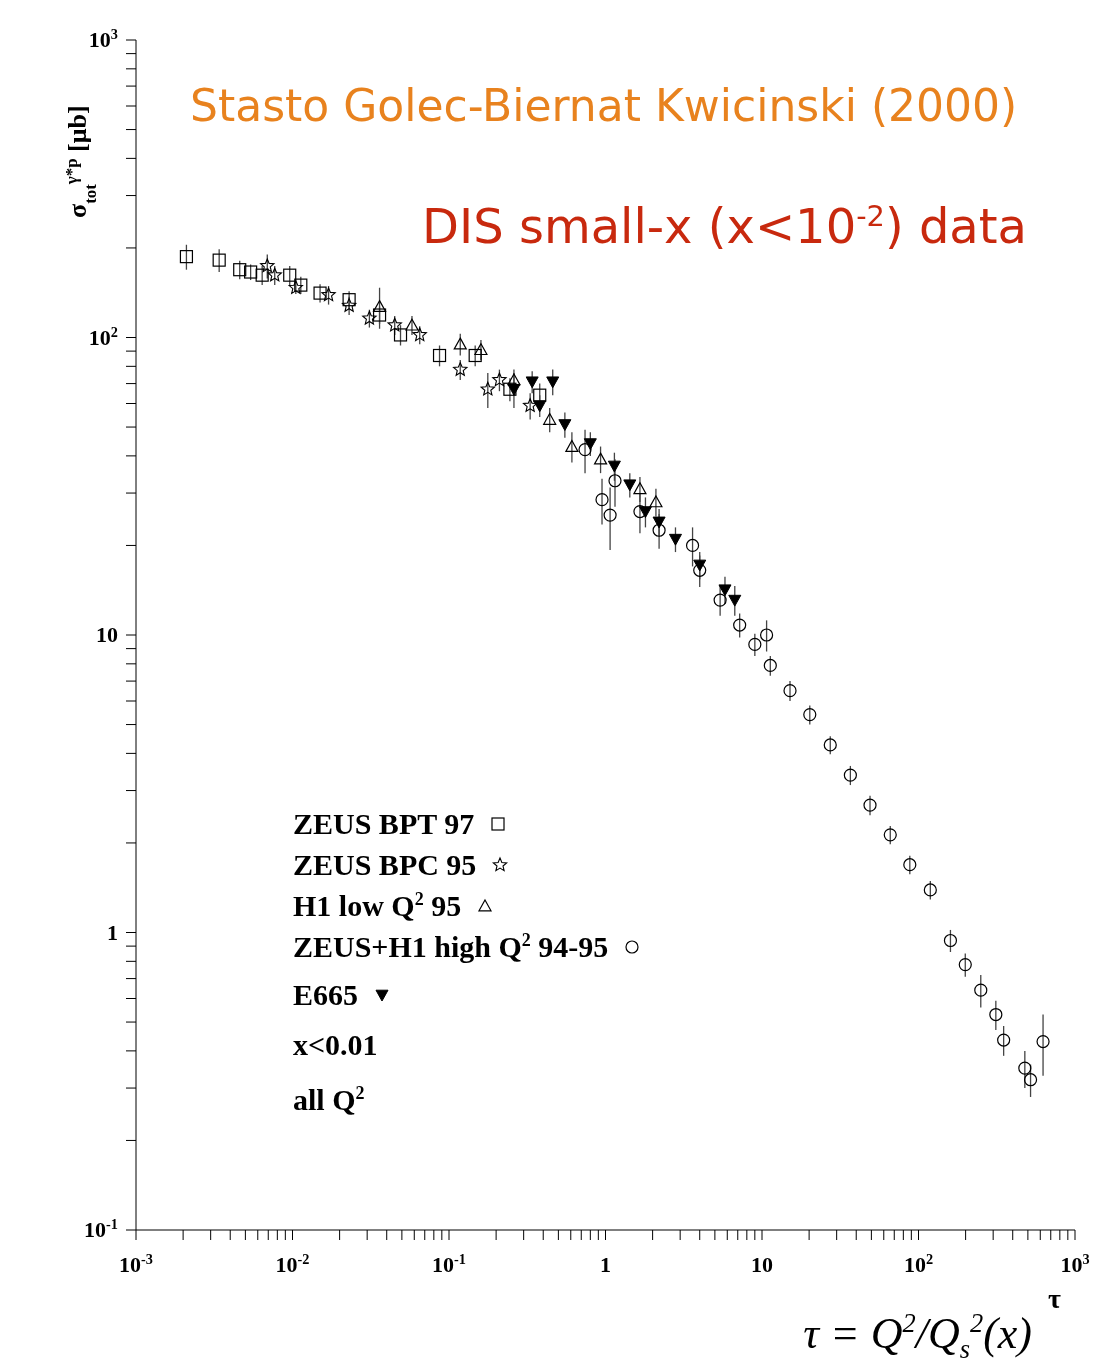 The image size is (1110, 1367). I want to click on legend-label: ZEUS BPC 95, so click(385, 864).